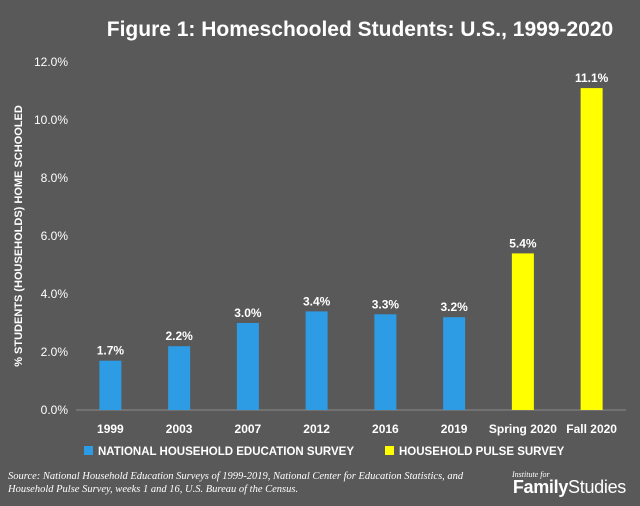  I want to click on legend-label: HOUSEHOLD PULSE SURVEY, so click(482, 452).